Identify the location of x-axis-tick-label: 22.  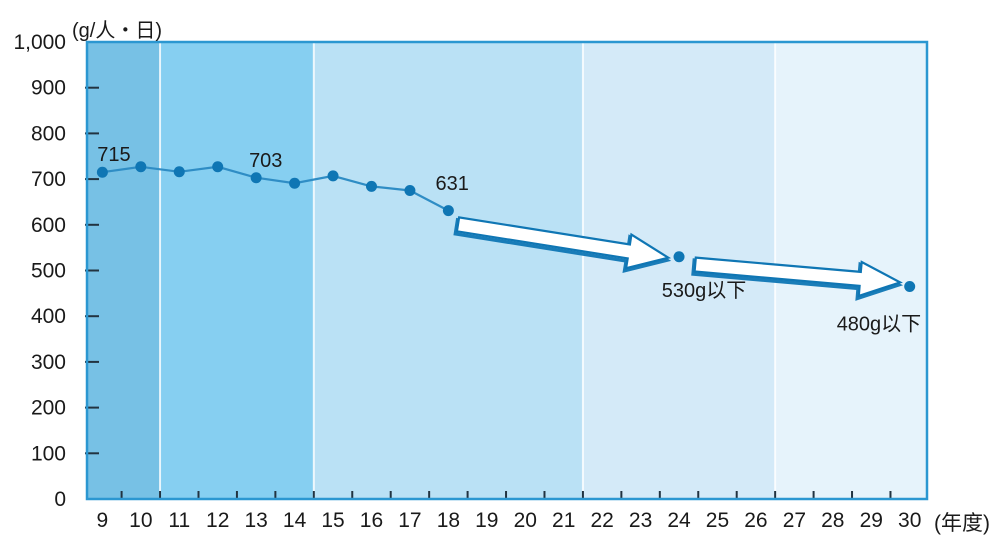
(601, 520).